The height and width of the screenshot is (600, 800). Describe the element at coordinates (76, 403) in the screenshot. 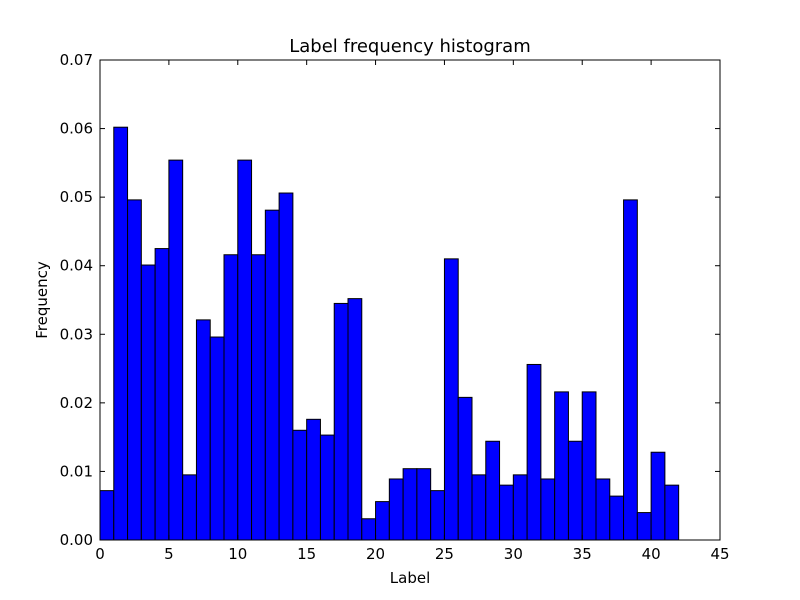

I see `y-tick-label: 0.02` at that location.